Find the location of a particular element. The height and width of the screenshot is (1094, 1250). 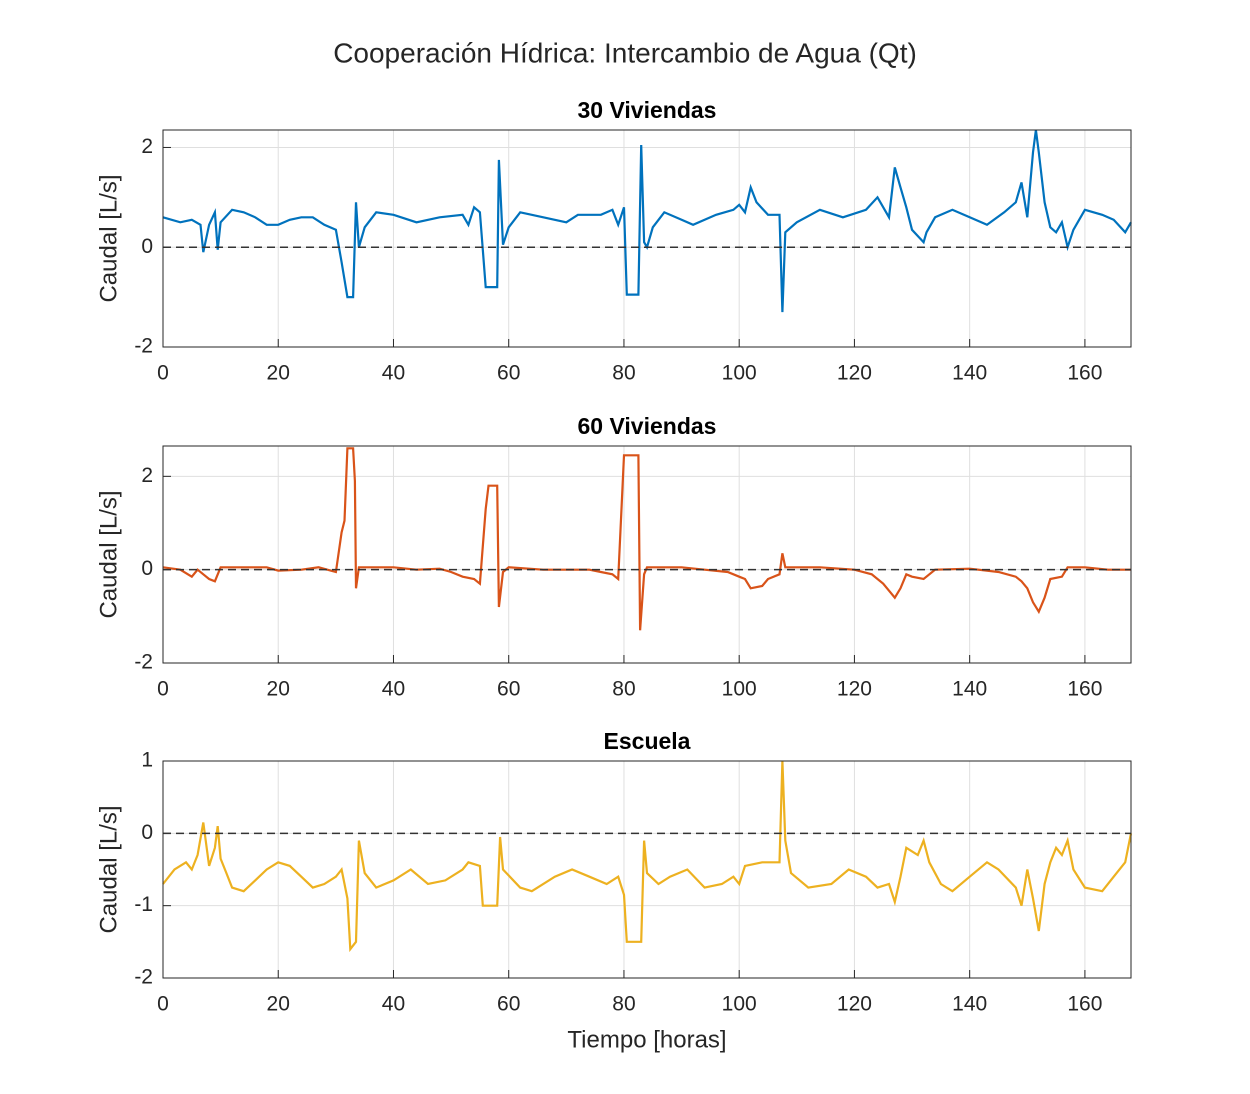

subplot-title: 60 Viviendas is located at coordinates (647, 426).